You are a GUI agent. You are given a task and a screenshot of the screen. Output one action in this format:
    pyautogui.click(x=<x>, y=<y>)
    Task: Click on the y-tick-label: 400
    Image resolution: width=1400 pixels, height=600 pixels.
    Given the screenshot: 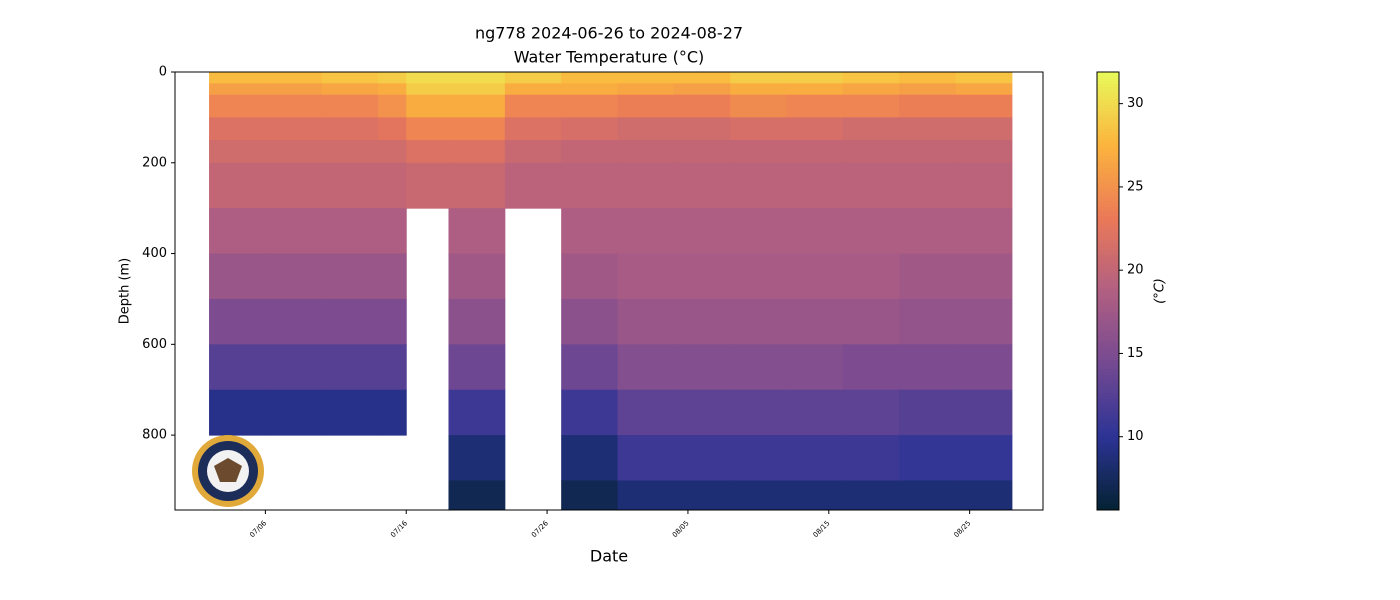 What is the action you would take?
    pyautogui.click(x=154, y=253)
    